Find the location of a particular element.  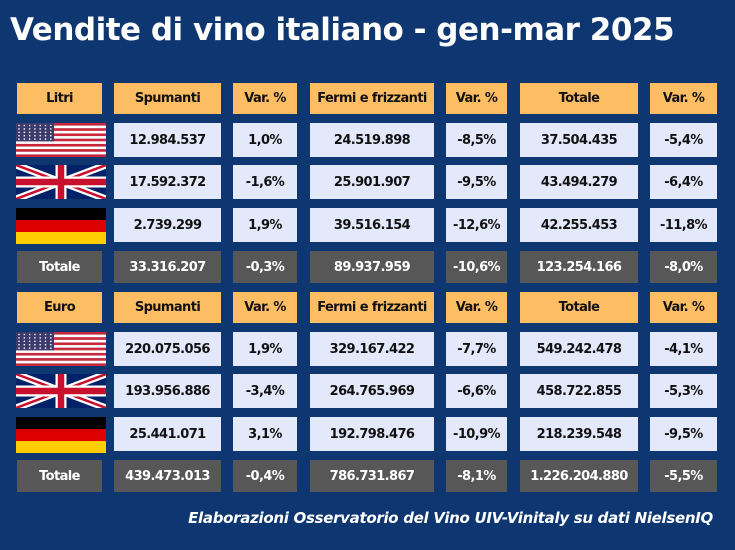

cell-totale-var: -6,4% is located at coordinates (683, 182).